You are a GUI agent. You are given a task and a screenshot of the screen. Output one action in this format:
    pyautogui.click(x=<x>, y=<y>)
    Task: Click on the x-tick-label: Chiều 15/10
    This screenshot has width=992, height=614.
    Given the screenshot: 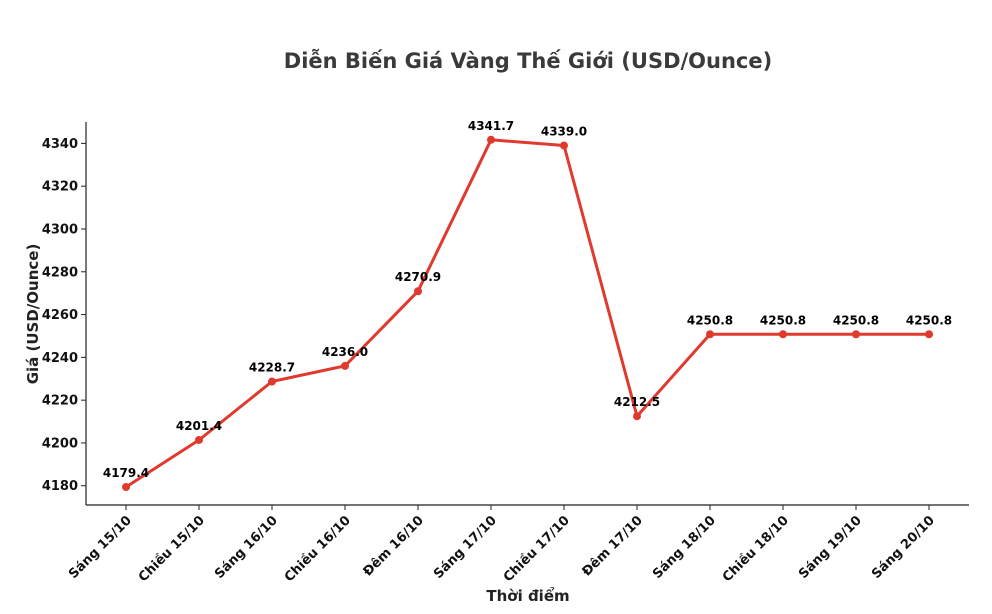 What is the action you would take?
    pyautogui.click(x=172, y=549)
    